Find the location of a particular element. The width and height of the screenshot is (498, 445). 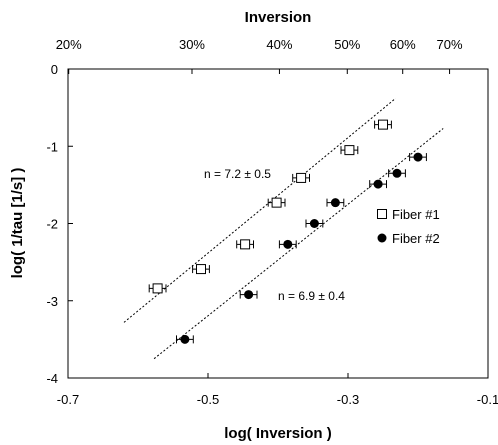

y-axis: 0 -1 -2 -3 -4 is located at coordinates (59, 224).